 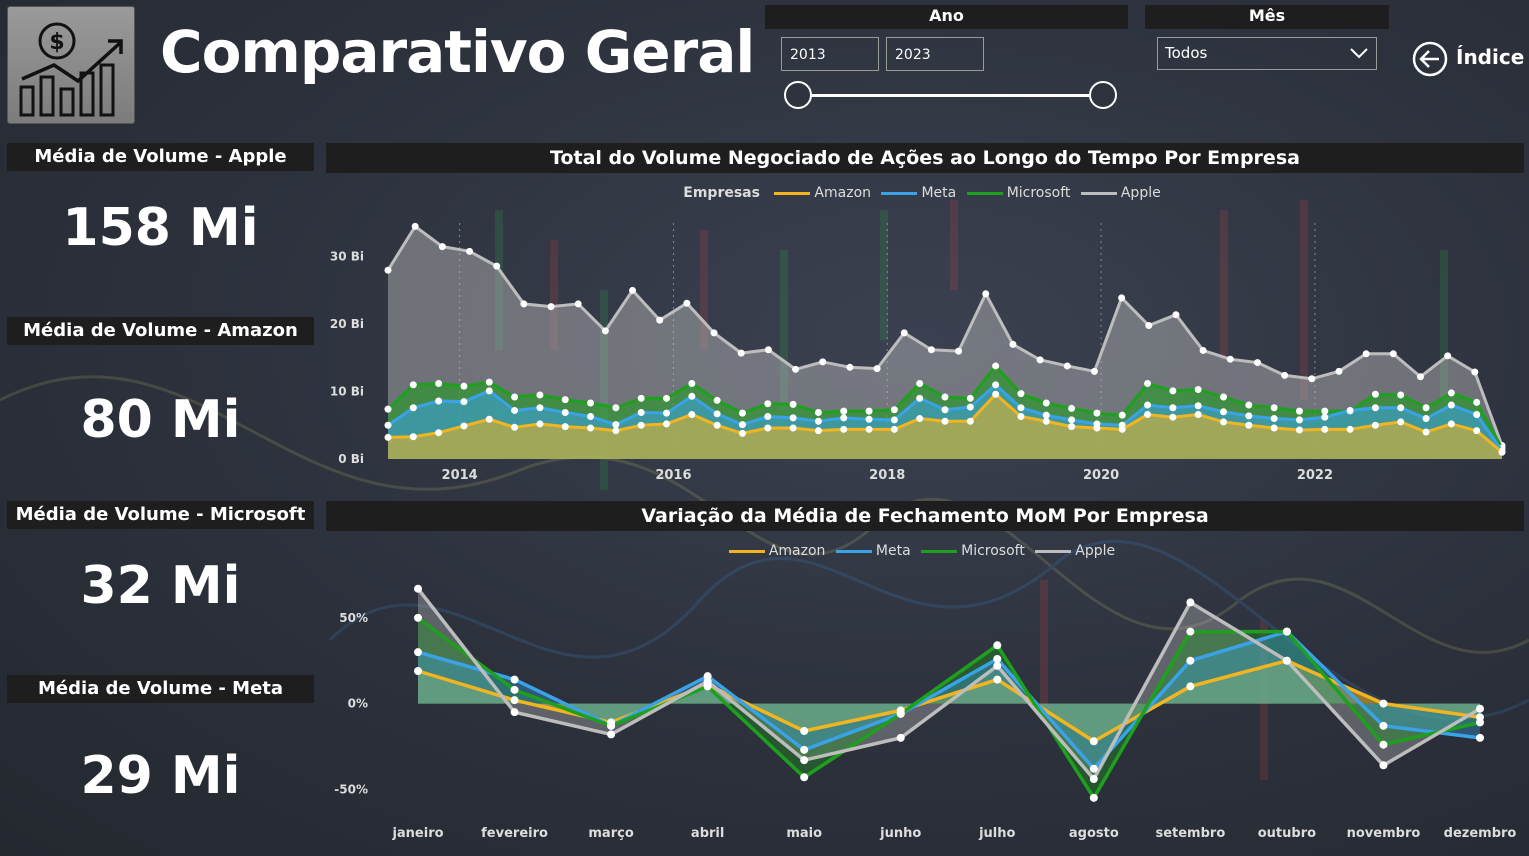 What do you see at coordinates (1467, 59) in the screenshot?
I see `index-button: Índice` at bounding box center [1467, 59].